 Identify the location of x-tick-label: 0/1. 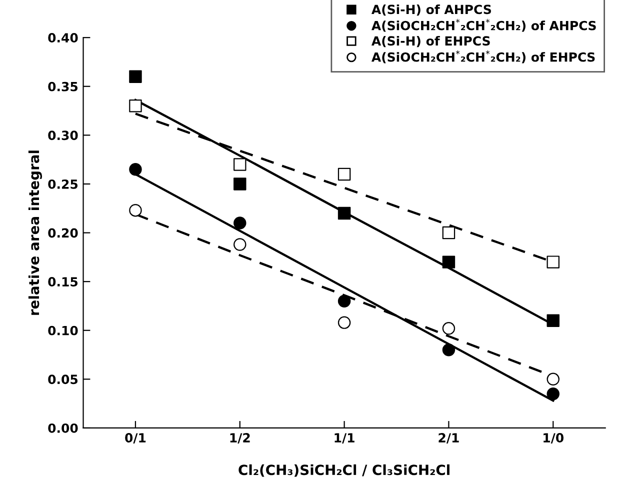
(135, 438).